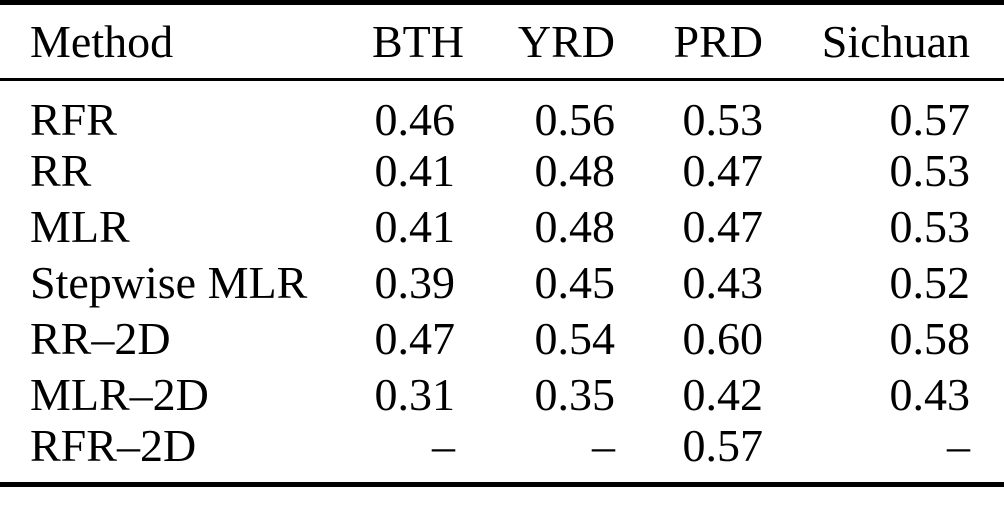 The image size is (1004, 511). I want to click on table-row: RFR 0.46 0.56 0.53 0.57, so click(502, 112).